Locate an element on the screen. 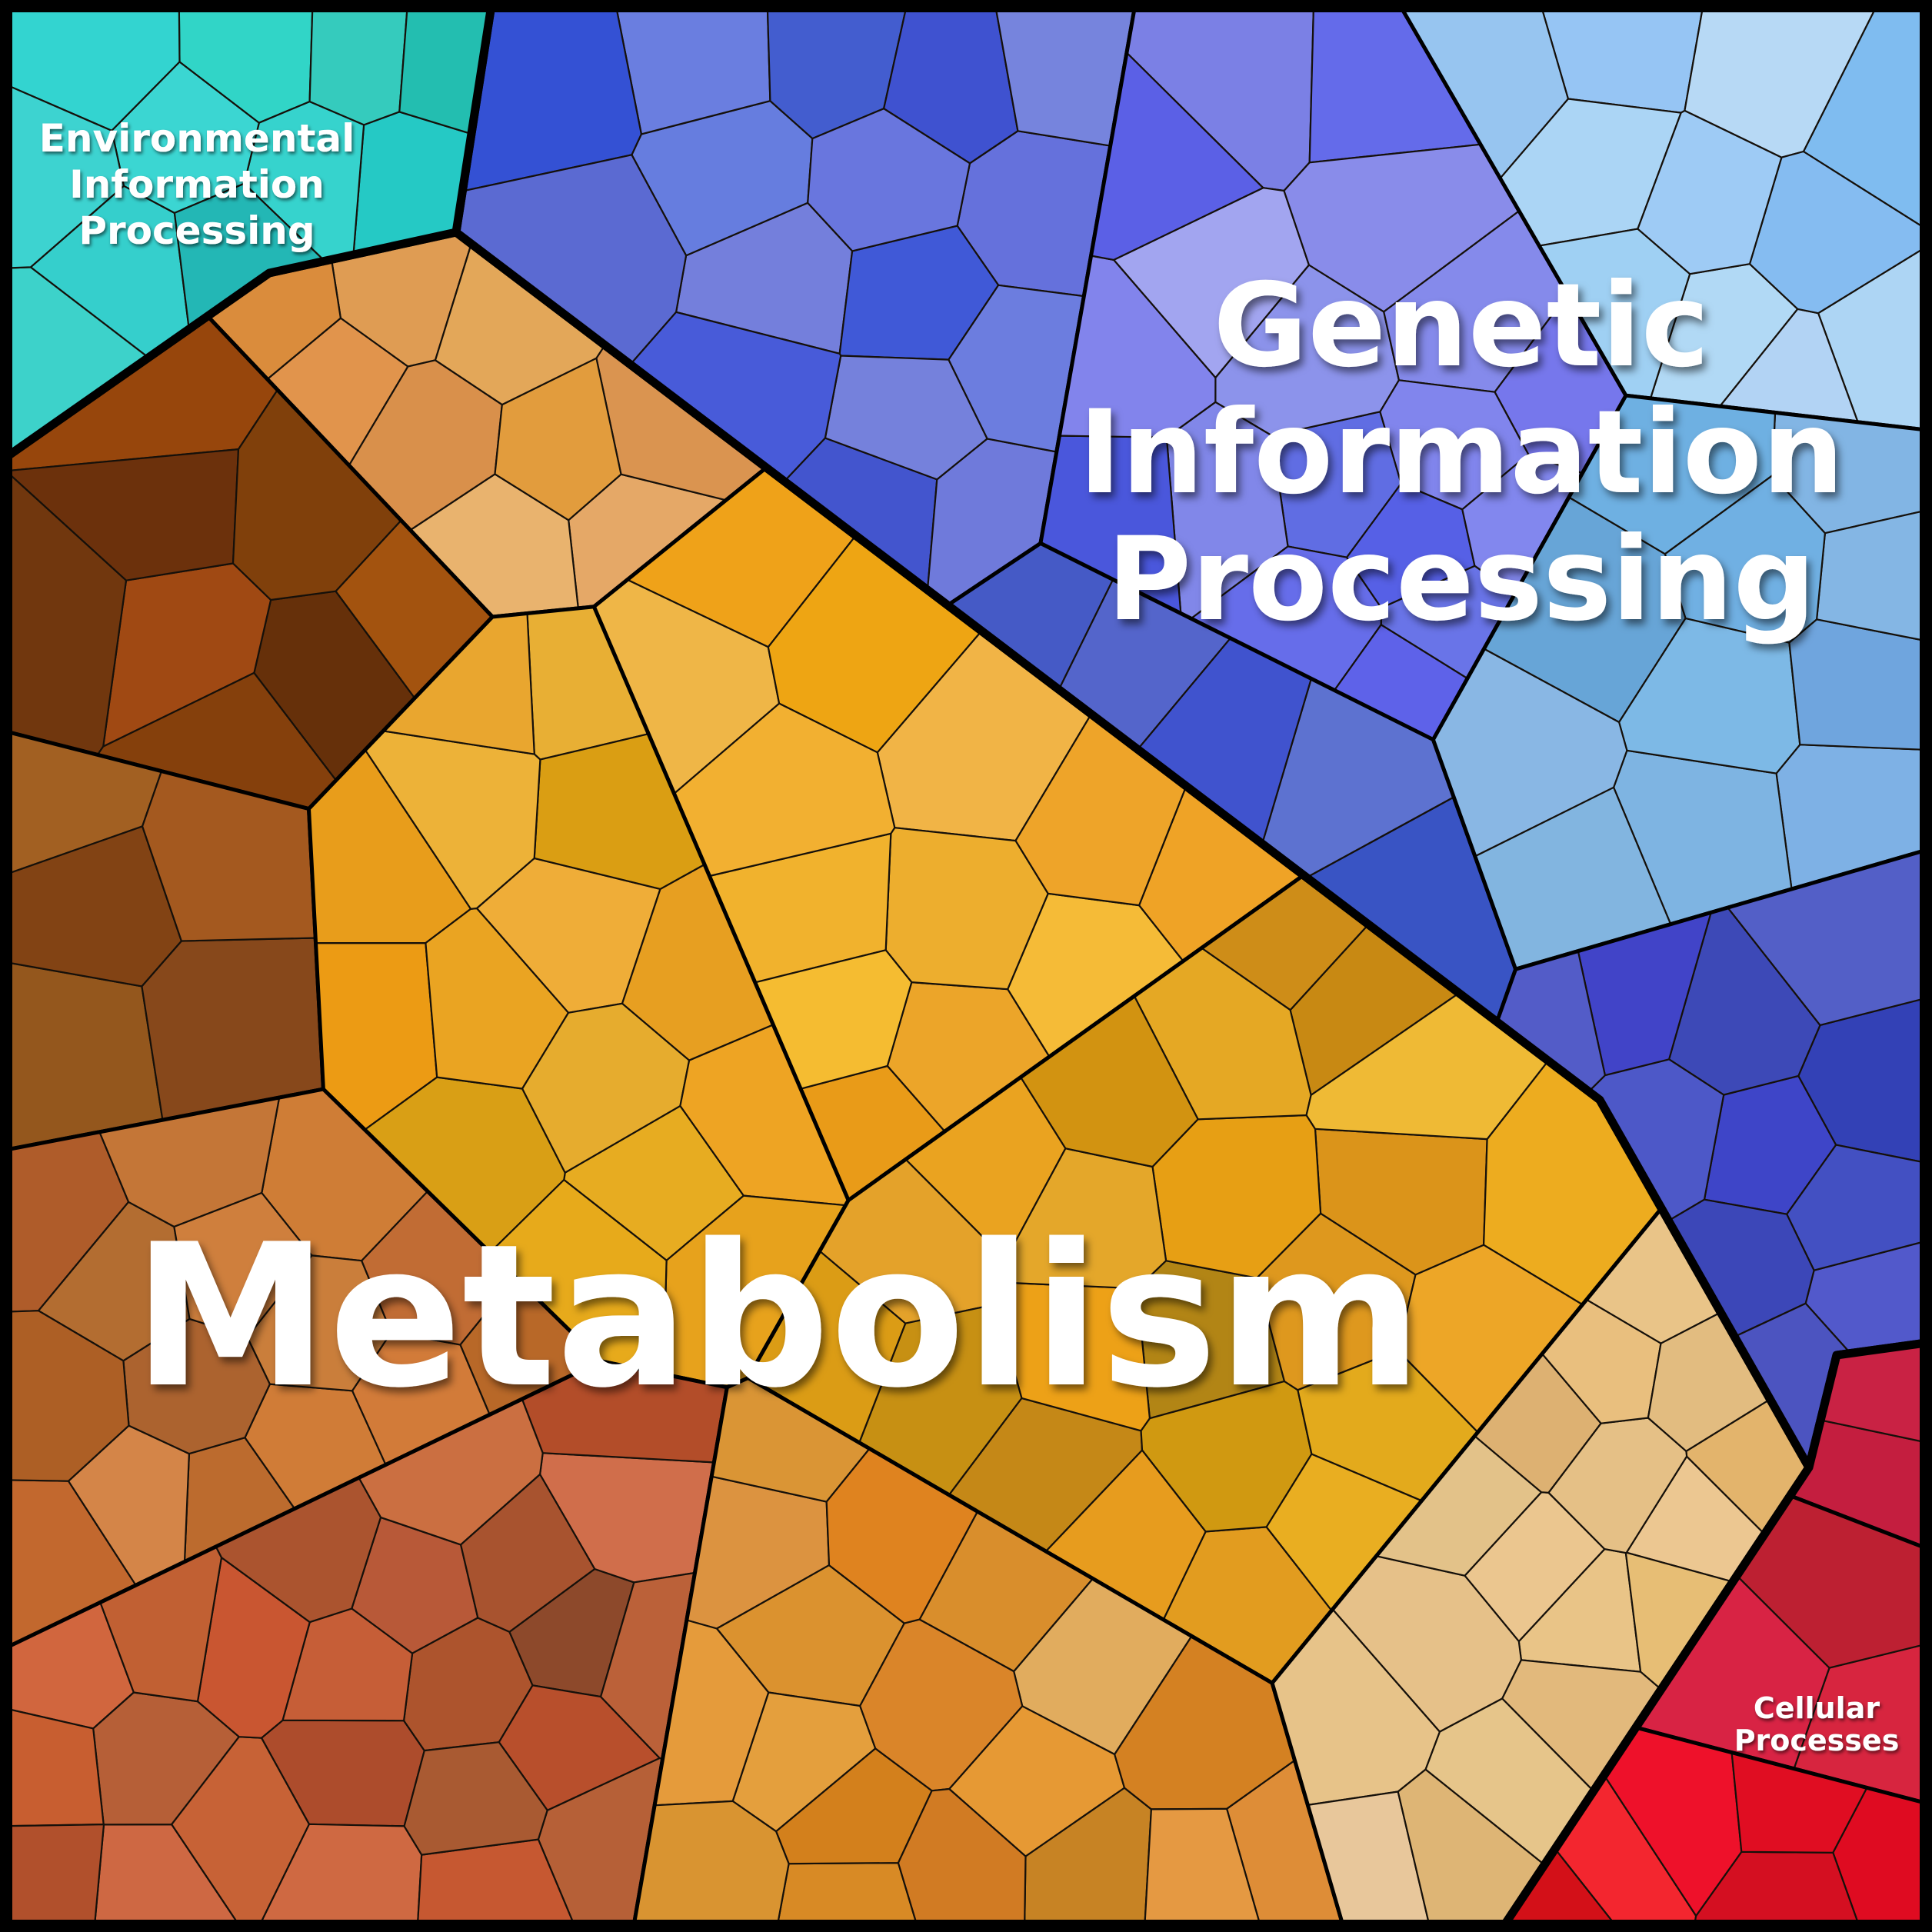  region-environmental-information-processing is located at coordinates (248, 233).